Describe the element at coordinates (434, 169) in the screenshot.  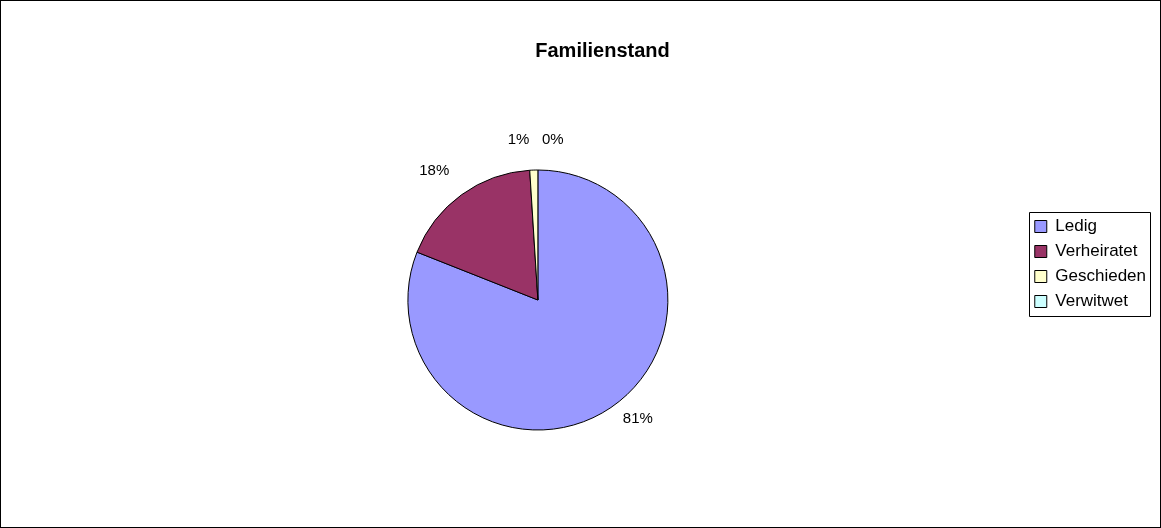
I see `data-label: 18%` at that location.